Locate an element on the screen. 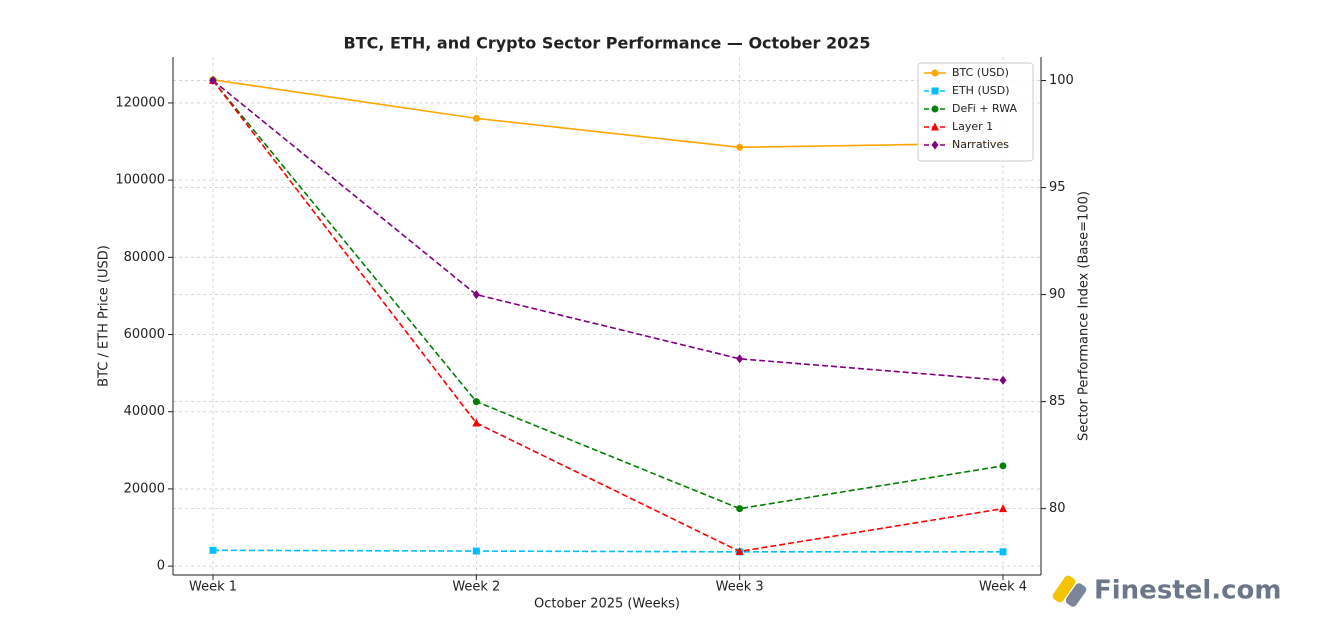 Image resolution: width=1318 pixels, height=636 pixels. y-axis-label: BTC / ETH Price (USD) is located at coordinates (104, 316).